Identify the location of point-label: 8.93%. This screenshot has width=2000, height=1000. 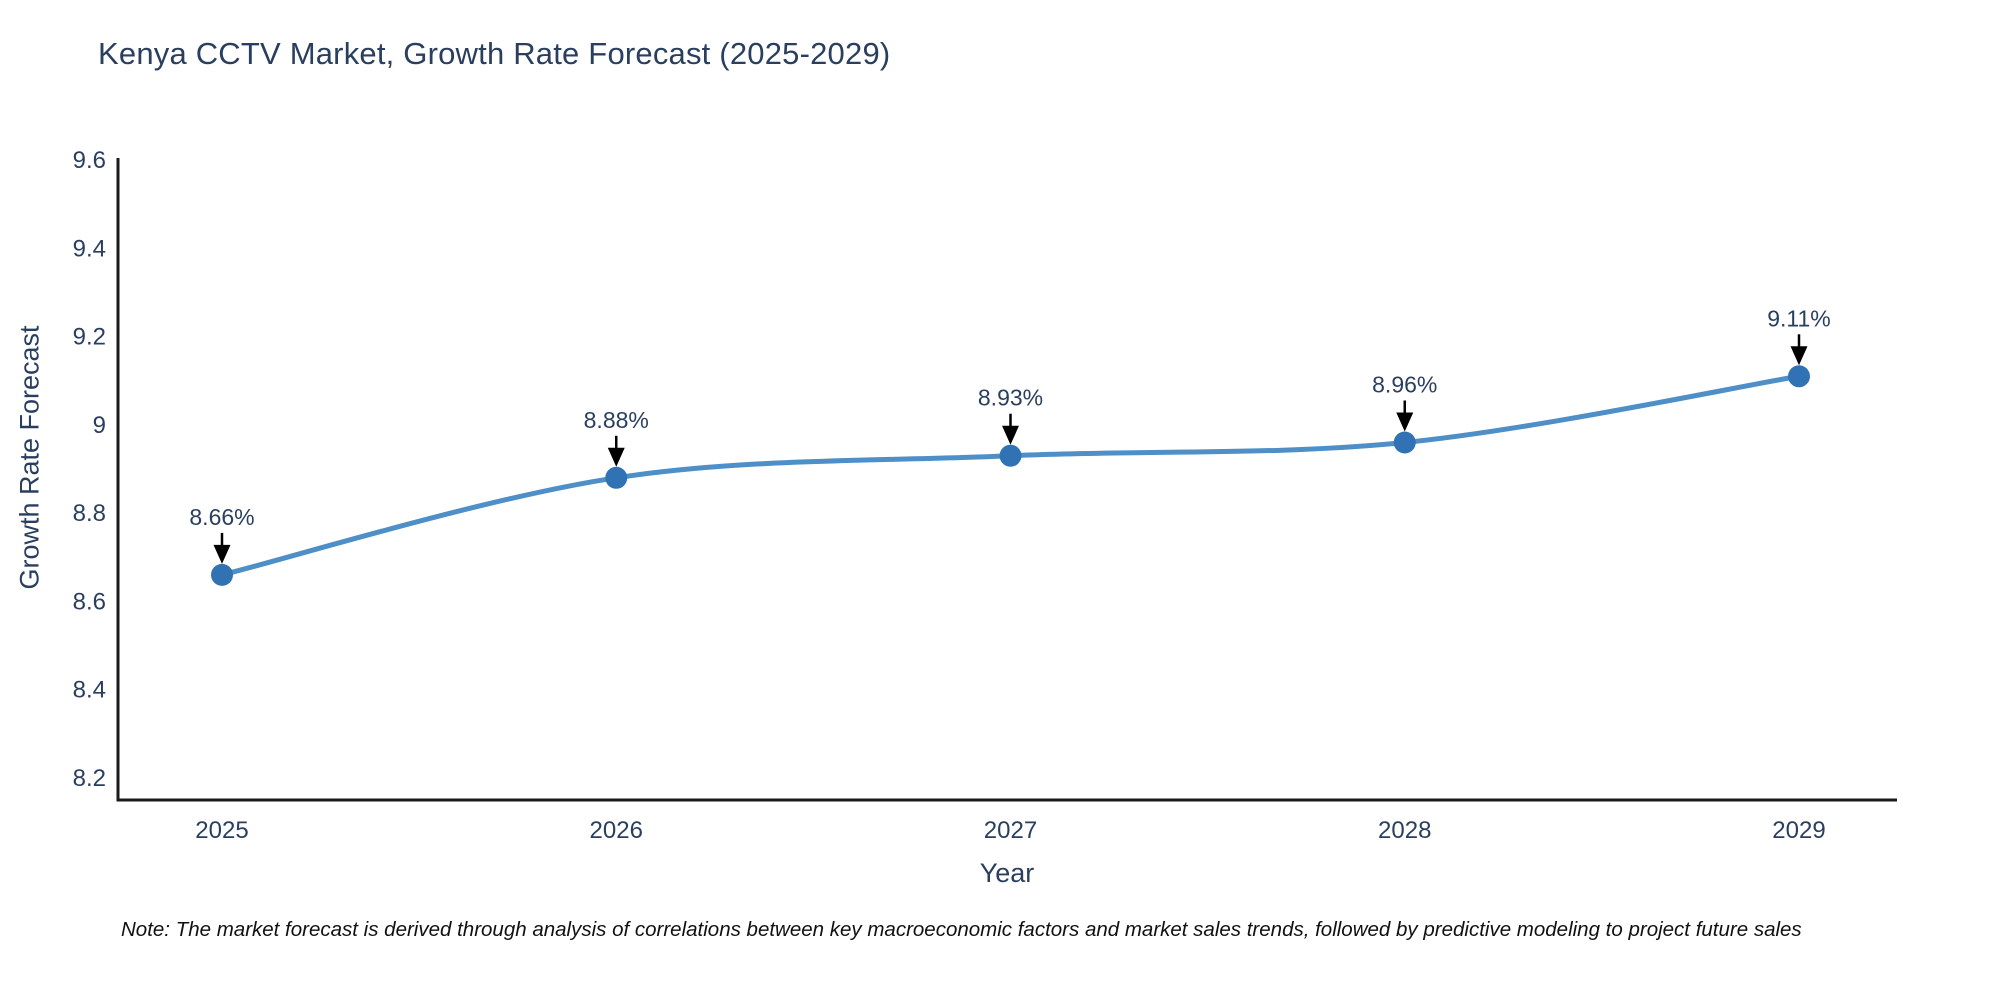
(1010, 398).